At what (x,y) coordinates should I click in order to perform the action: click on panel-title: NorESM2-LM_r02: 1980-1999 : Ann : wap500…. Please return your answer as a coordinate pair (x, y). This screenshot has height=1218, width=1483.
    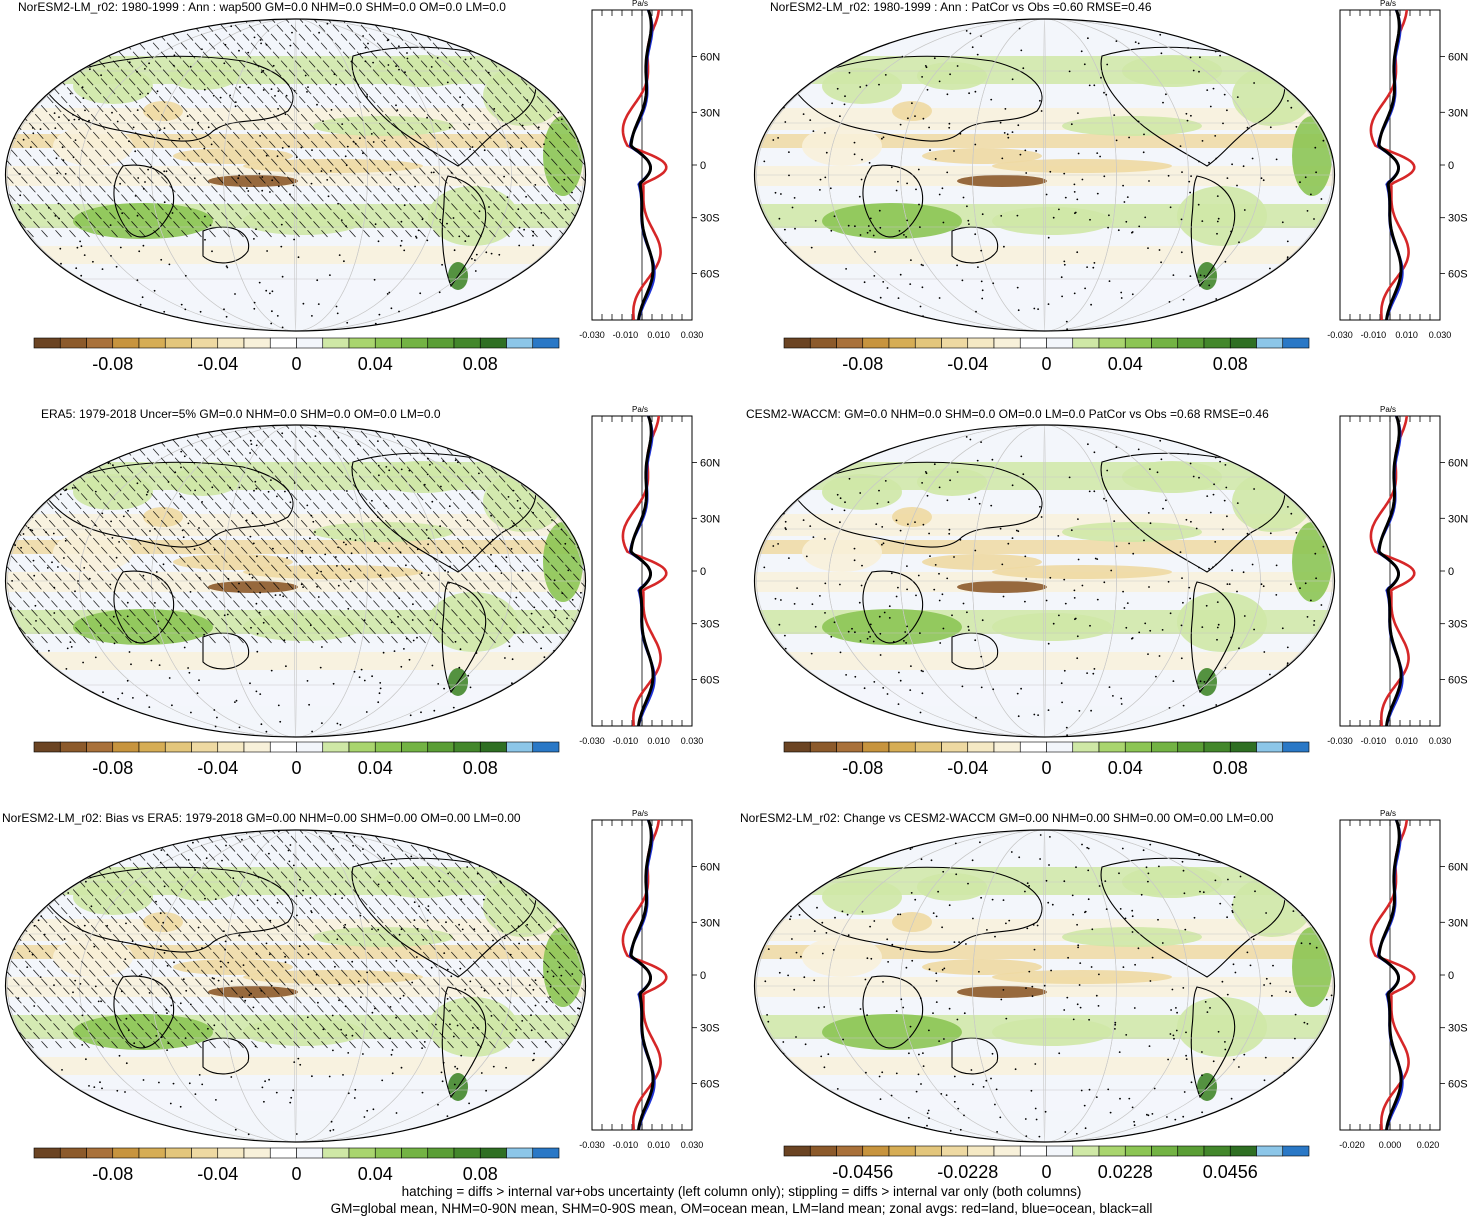
    Looking at the image, I should click on (262, 7).